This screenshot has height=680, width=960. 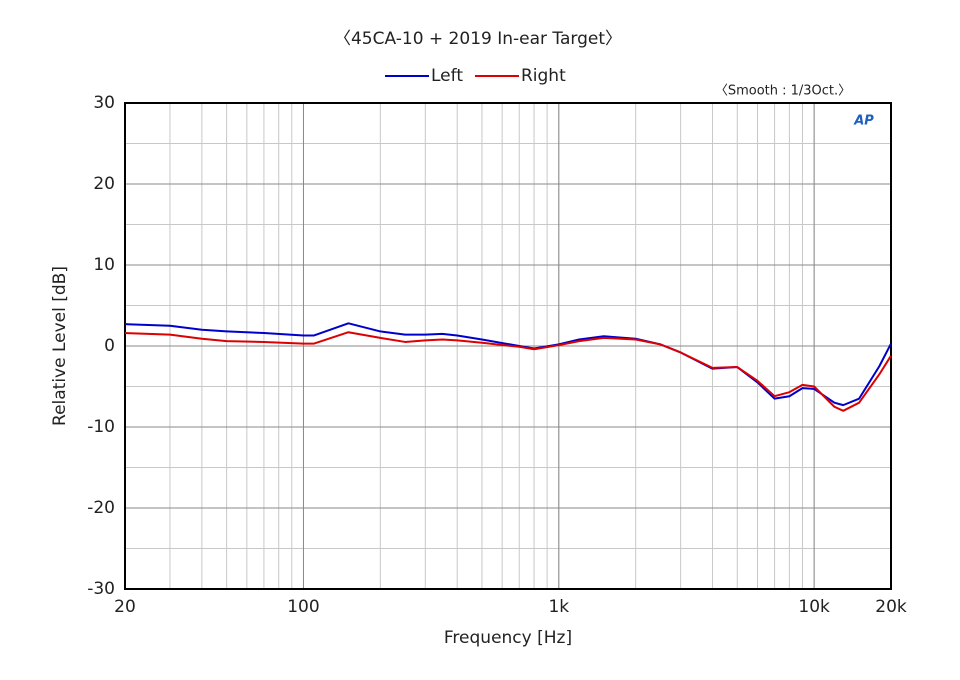 I want to click on x-axis-label: Frequency [Hz], so click(x=508, y=638).